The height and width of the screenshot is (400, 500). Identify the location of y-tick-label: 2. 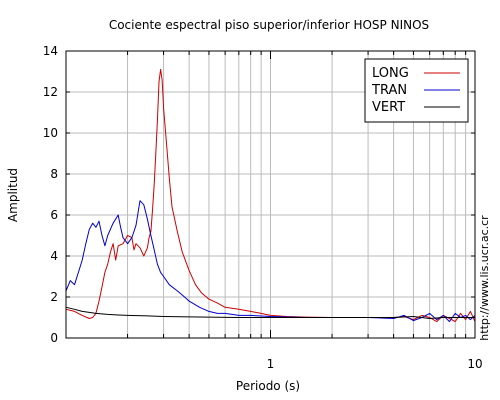
(54, 297).